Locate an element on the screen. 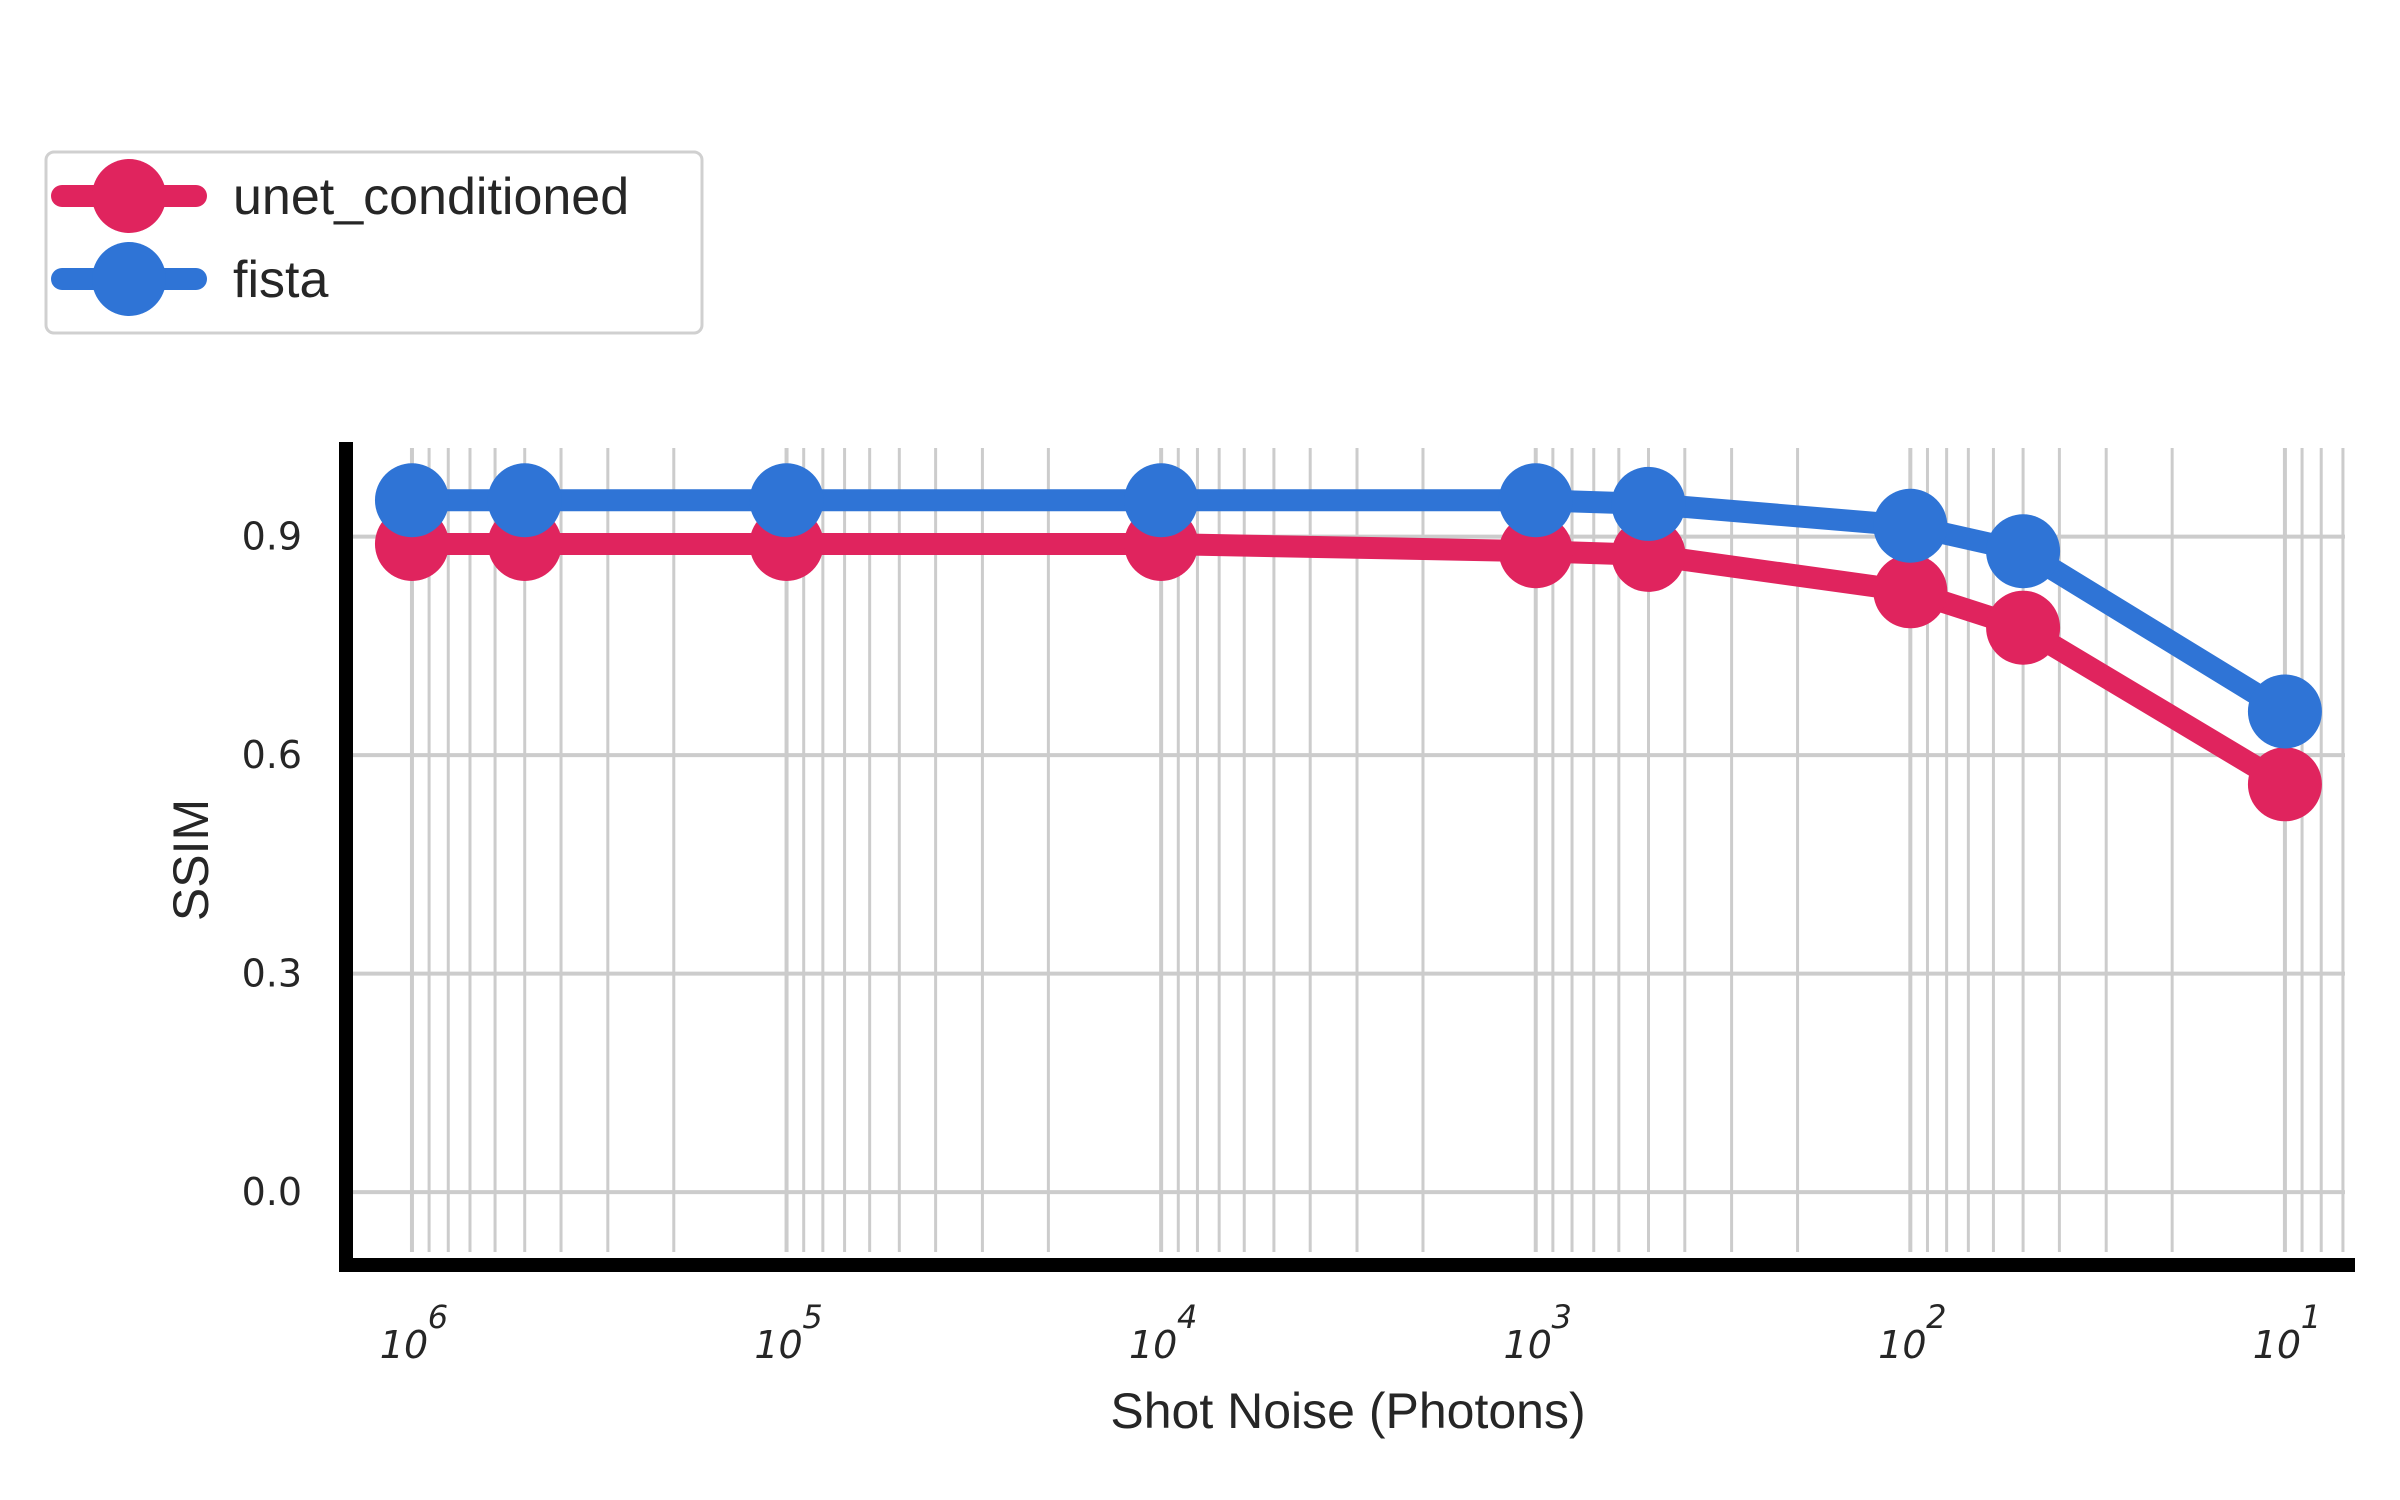 Image resolution: width=2400 pixels, height=1500 pixels. x-tick-label: 10⁵ is located at coordinates (788, 1332).